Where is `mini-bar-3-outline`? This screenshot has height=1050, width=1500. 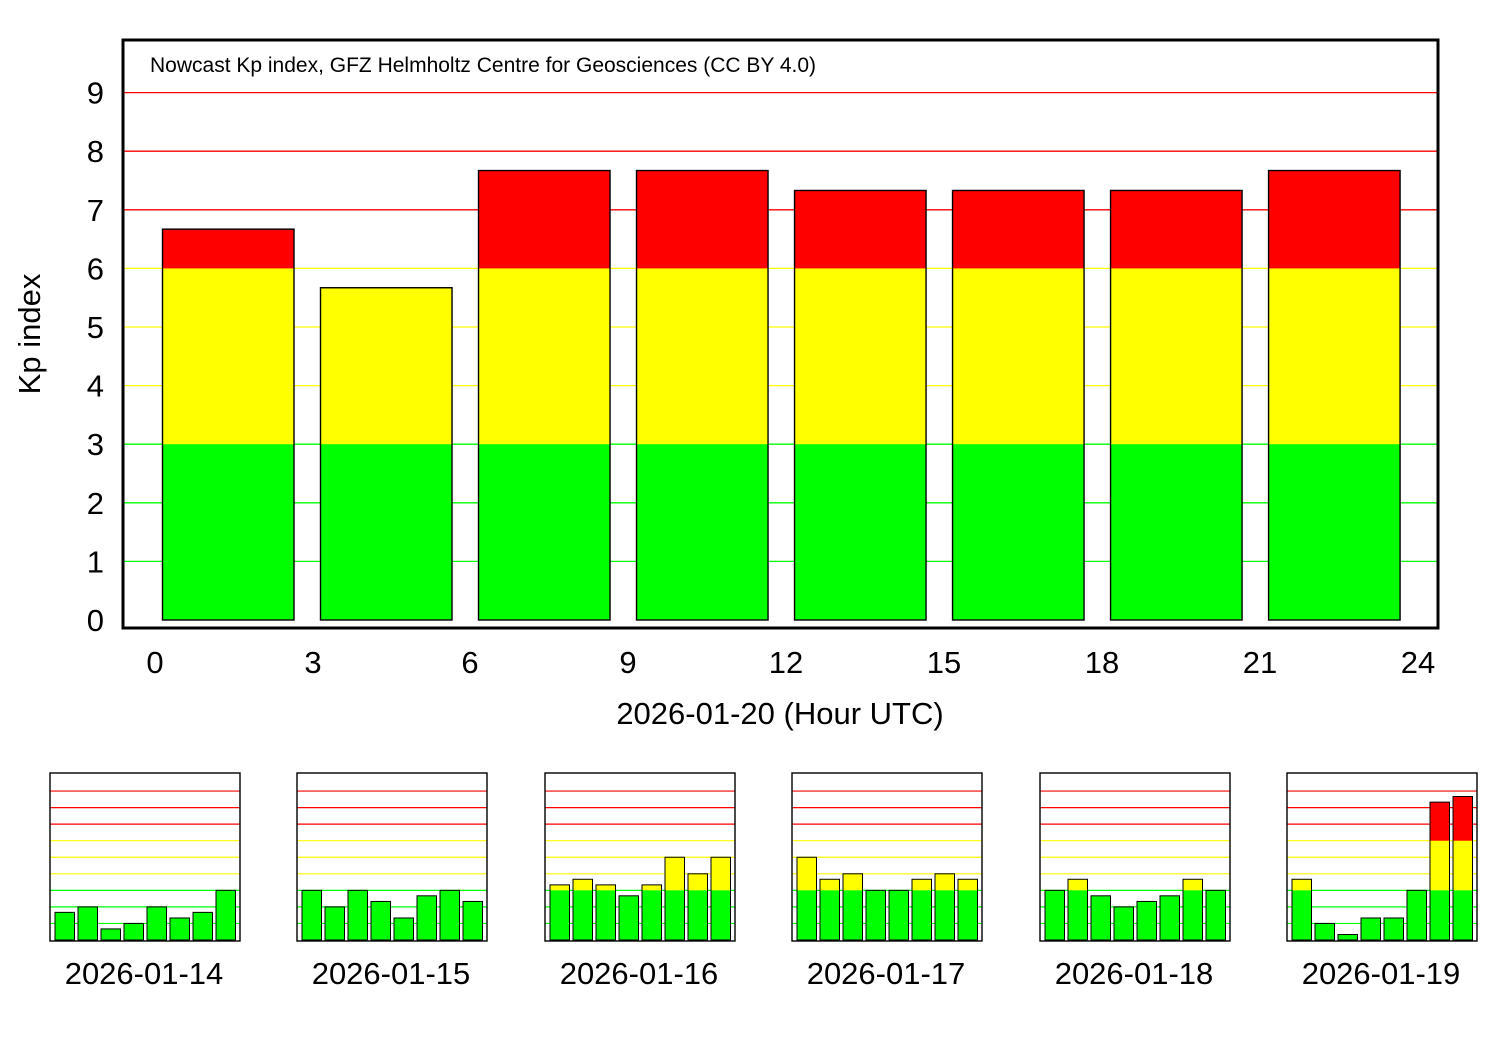 mini-bar-3-outline is located at coordinates (1370, 929).